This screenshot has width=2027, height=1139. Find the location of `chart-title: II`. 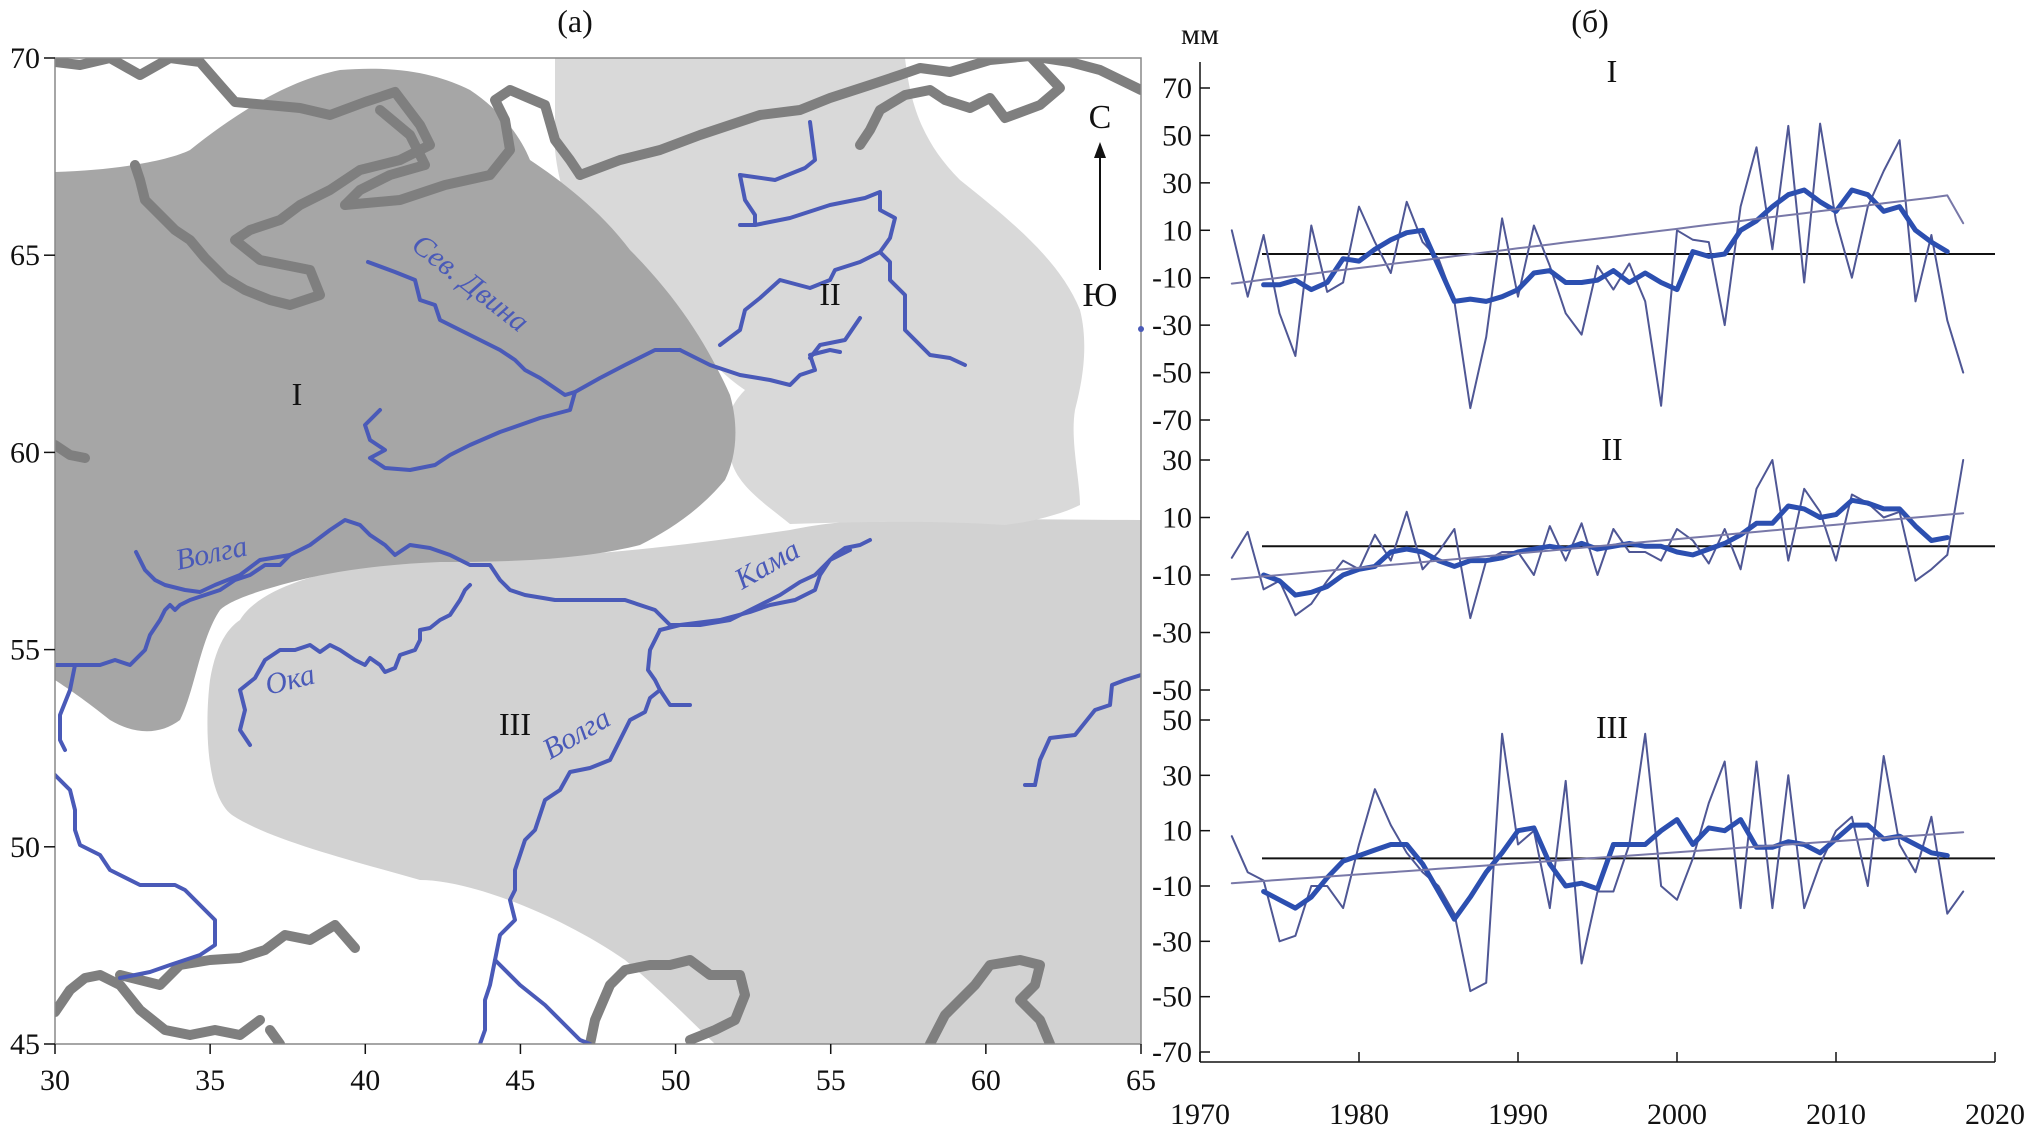

chart-title: II is located at coordinates (1611, 449).